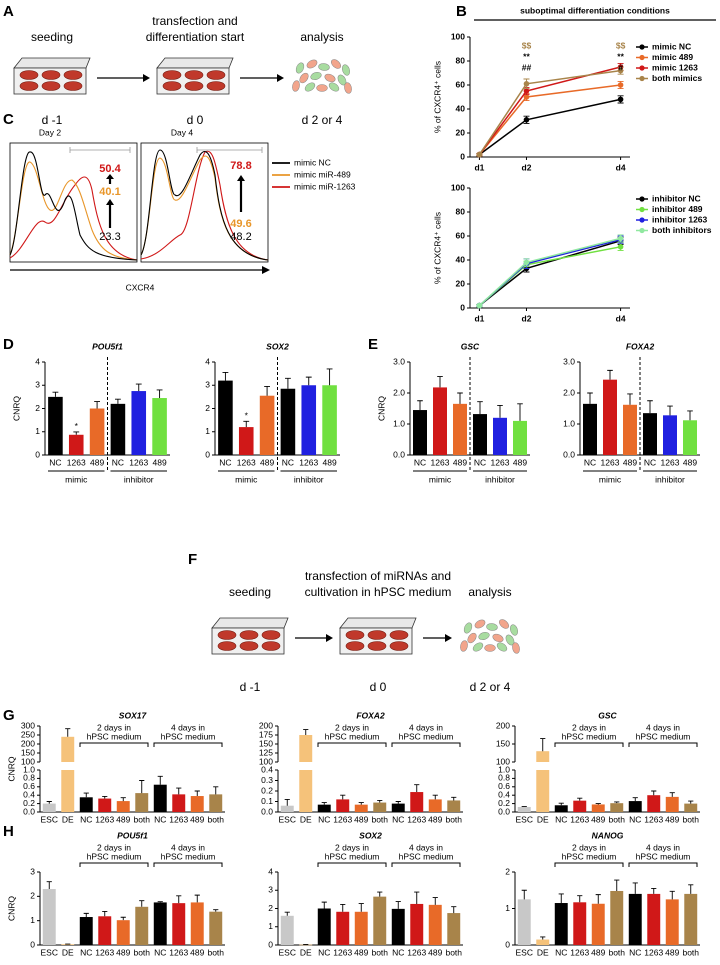 This screenshot has height=965, width=720. What do you see at coordinates (194, 21) in the screenshot?
I see `step-label: transfection and` at bounding box center [194, 21].